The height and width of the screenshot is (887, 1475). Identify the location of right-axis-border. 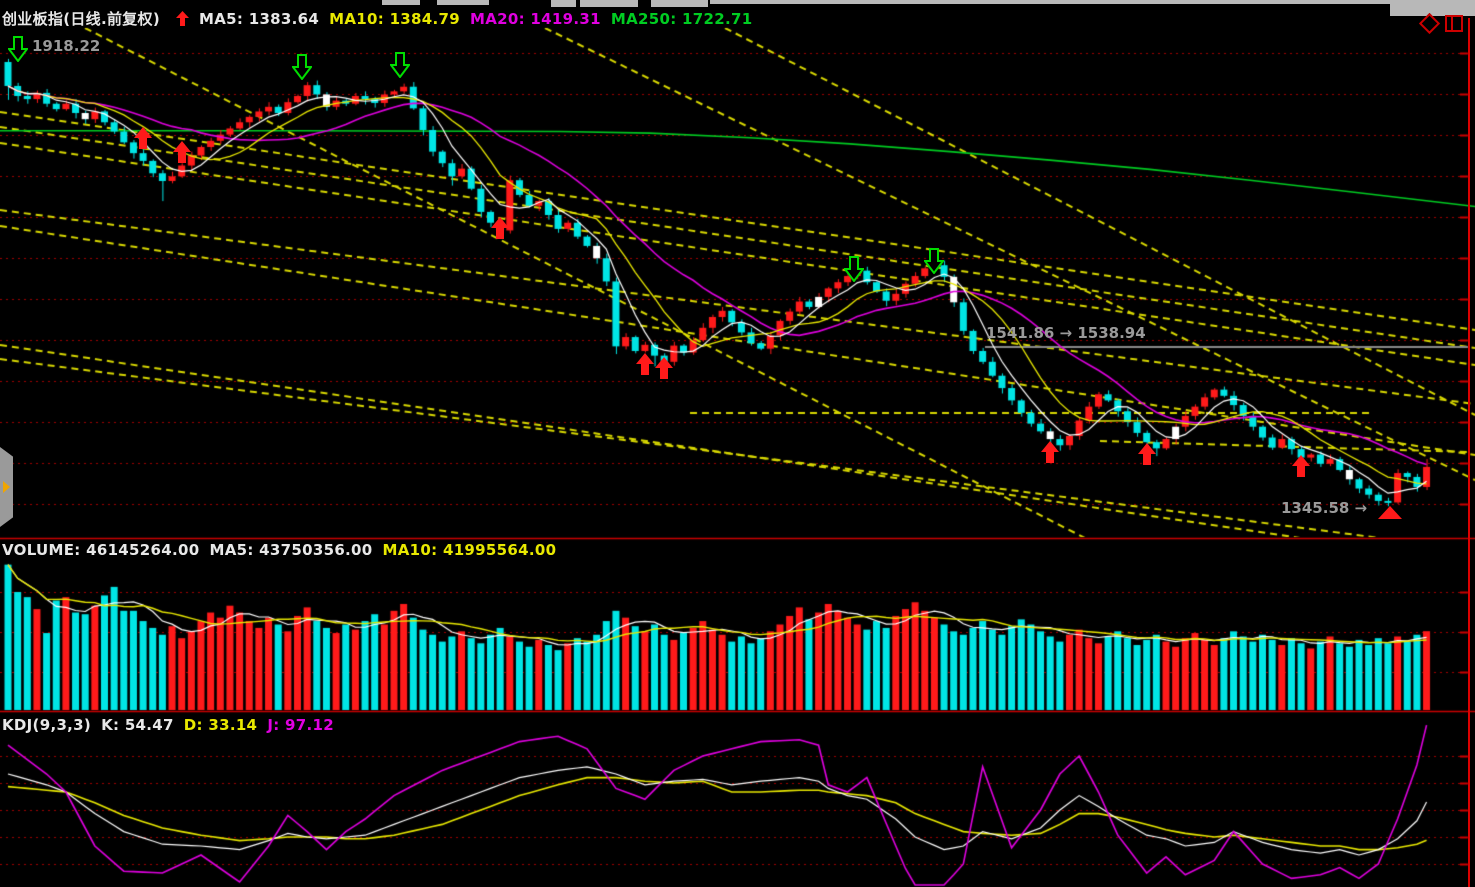
(1469, 452).